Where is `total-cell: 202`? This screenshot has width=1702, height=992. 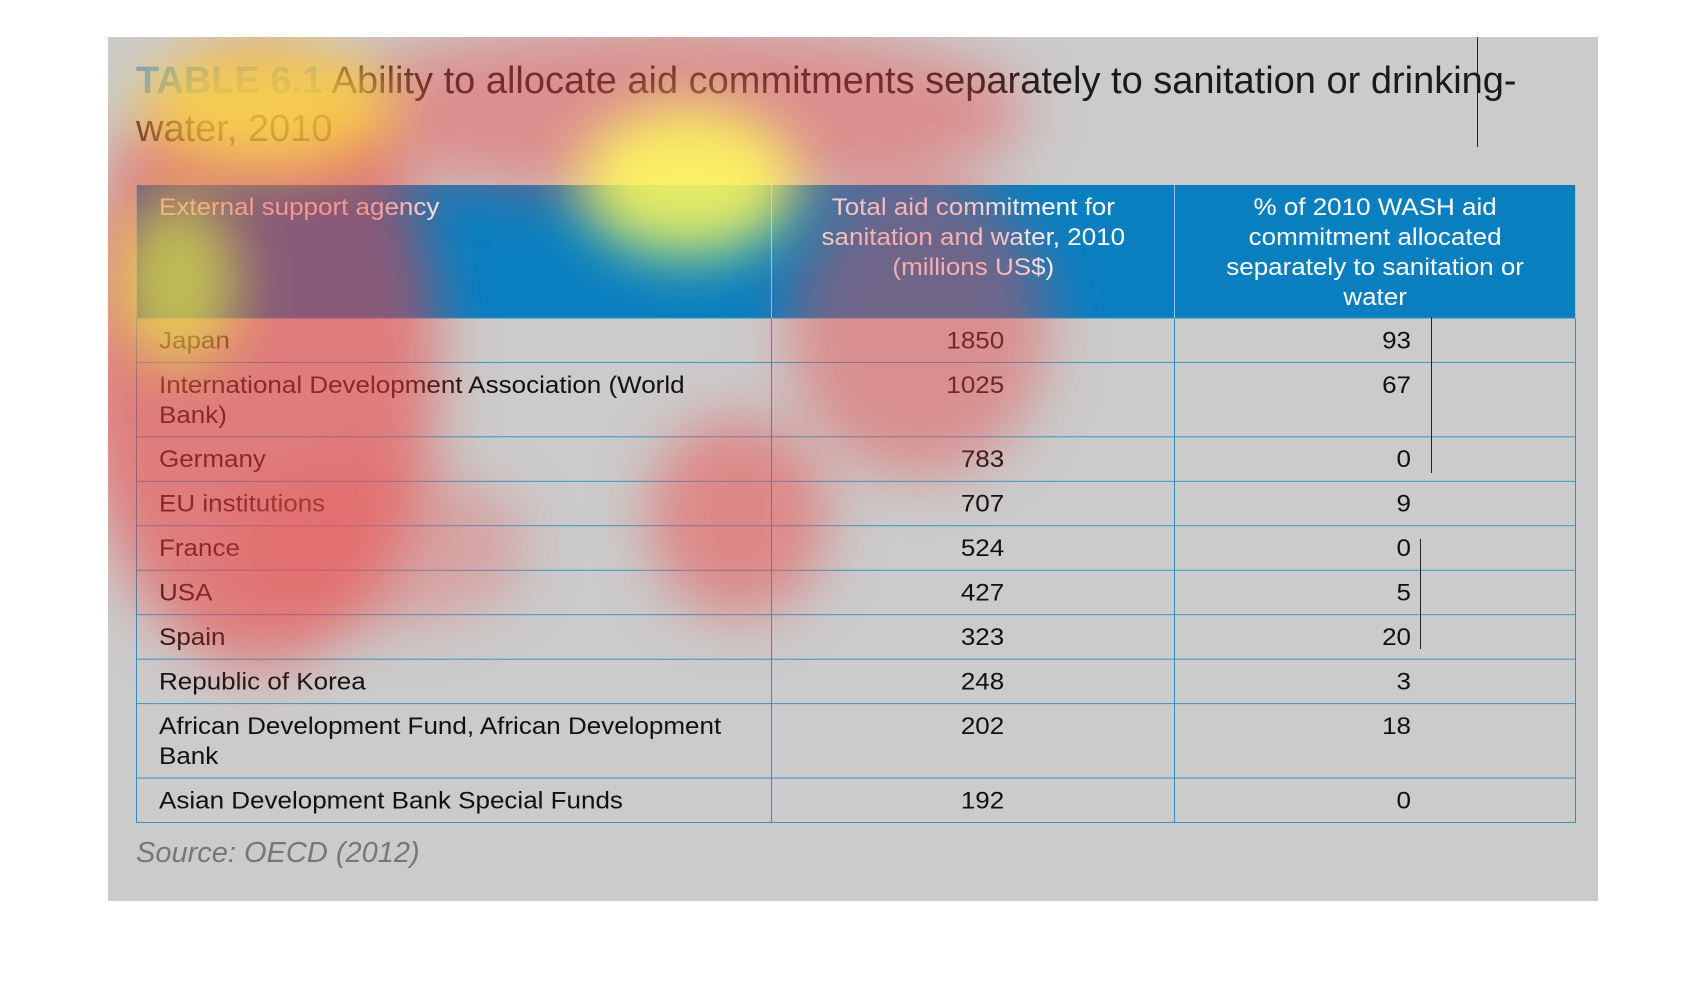
total-cell: 202 is located at coordinates (973, 741).